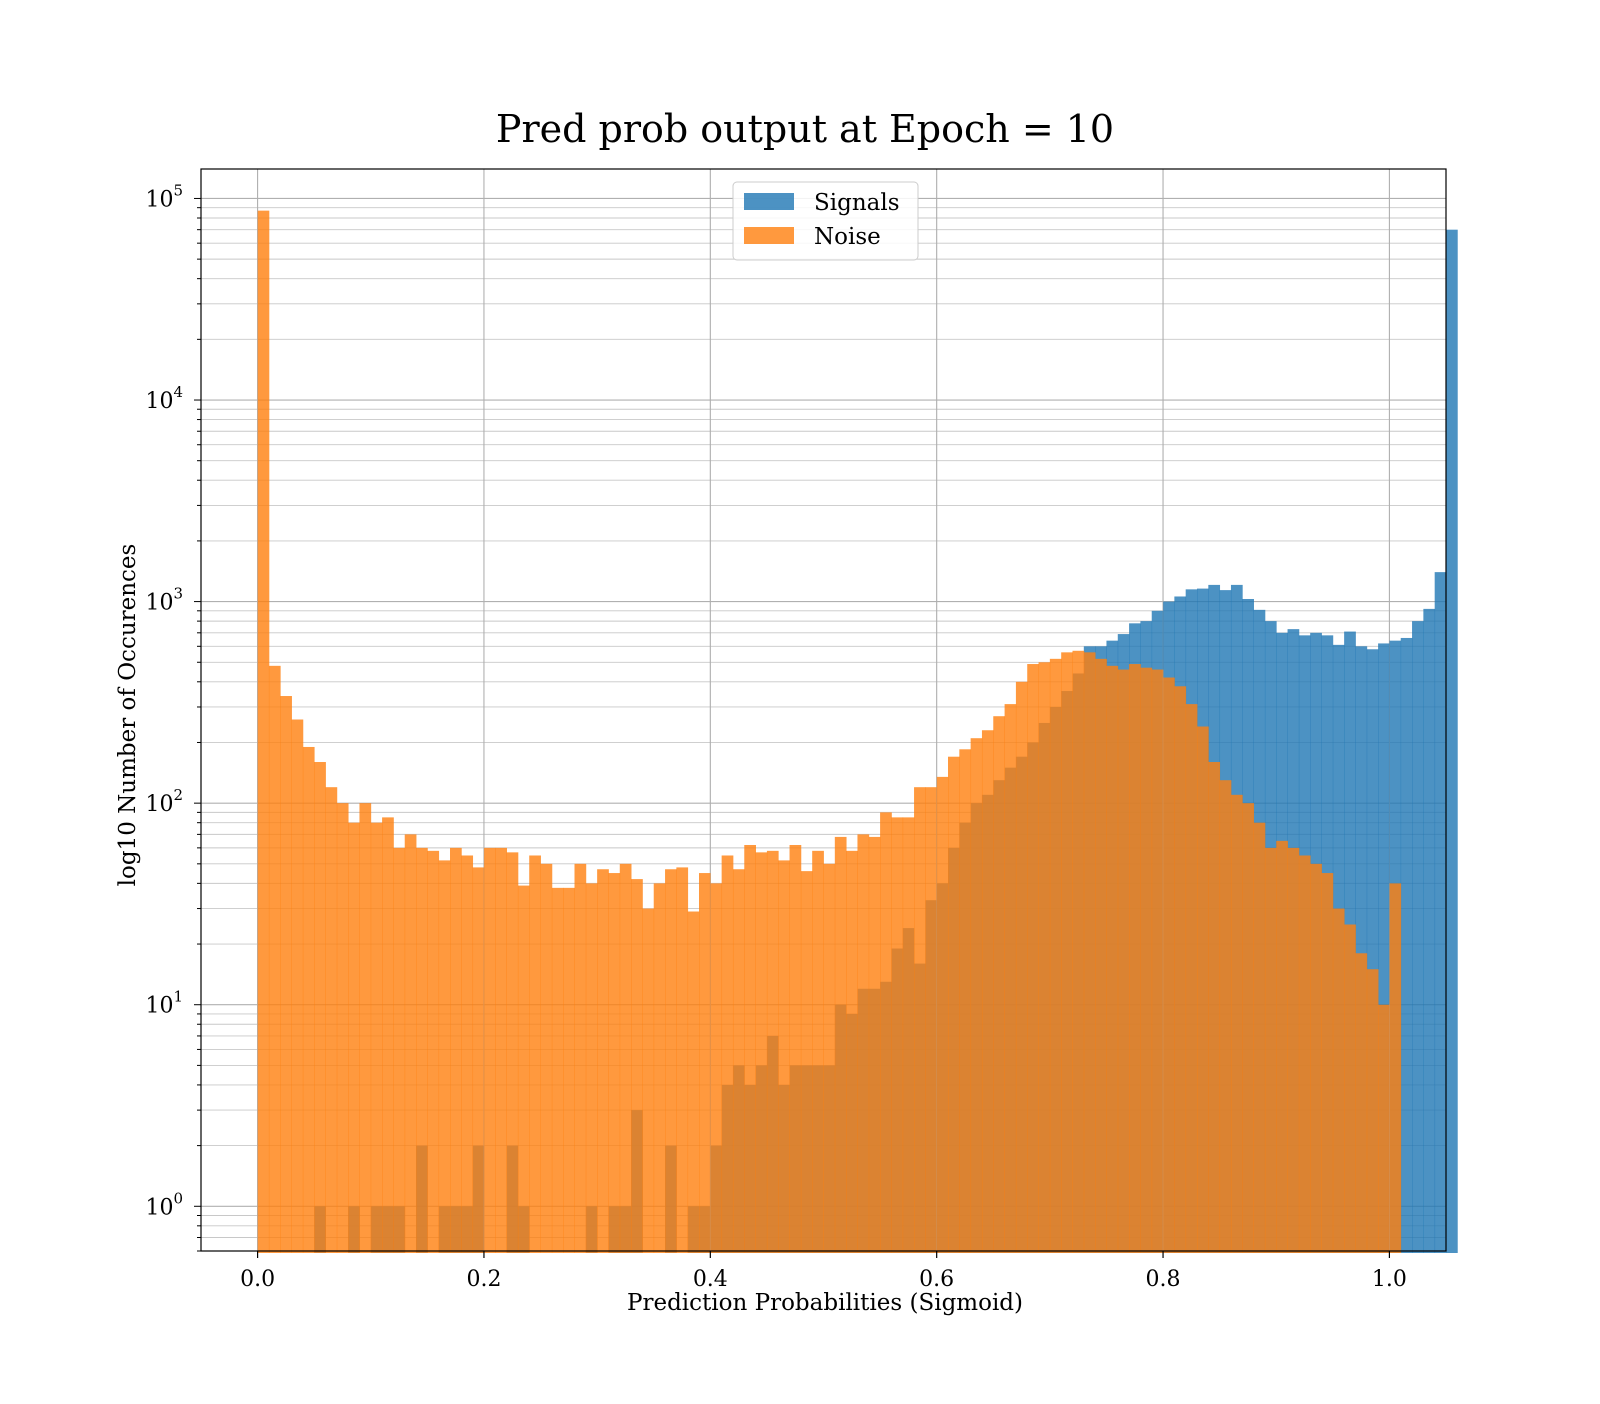 This screenshot has height=1404, width=1600. What do you see at coordinates (164, 801) in the screenshot?
I see `y-tick-label: 10²` at bounding box center [164, 801].